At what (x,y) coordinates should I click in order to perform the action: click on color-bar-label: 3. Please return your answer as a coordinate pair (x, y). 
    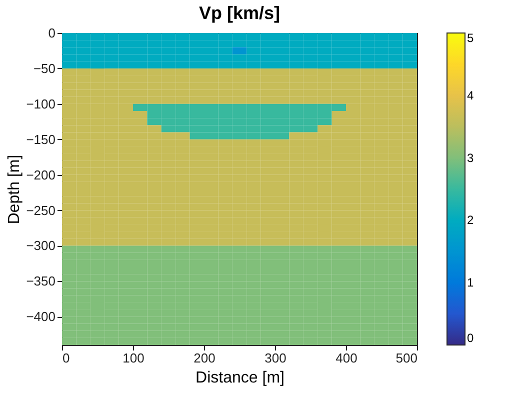
    Looking at the image, I should click on (470, 157).